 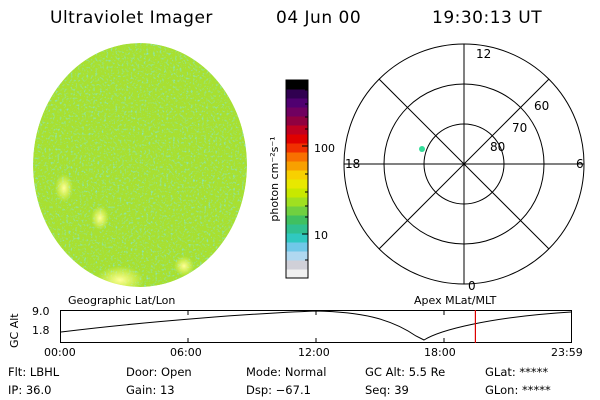 What do you see at coordinates (440, 352) in the screenshot?
I see `timeline-xtick-1800: 18:00` at bounding box center [440, 352].